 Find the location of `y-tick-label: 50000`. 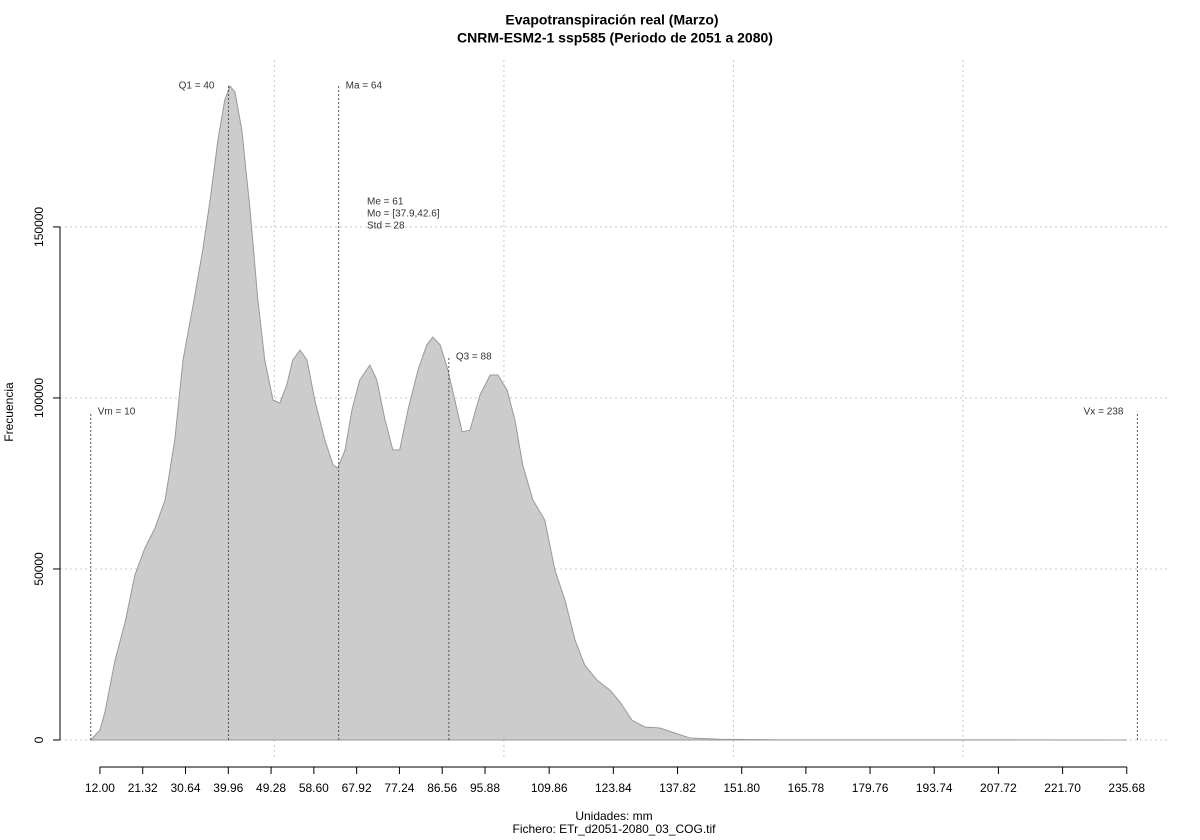

y-tick-label: 50000 is located at coordinates (39, 569).